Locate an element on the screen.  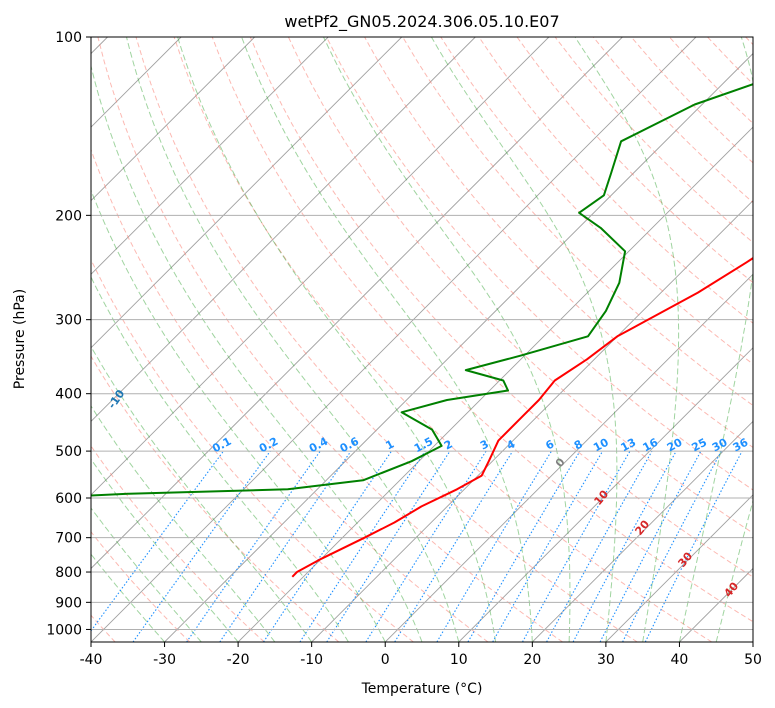
mixing-ratio-label: 20 is located at coordinates (675, 445).